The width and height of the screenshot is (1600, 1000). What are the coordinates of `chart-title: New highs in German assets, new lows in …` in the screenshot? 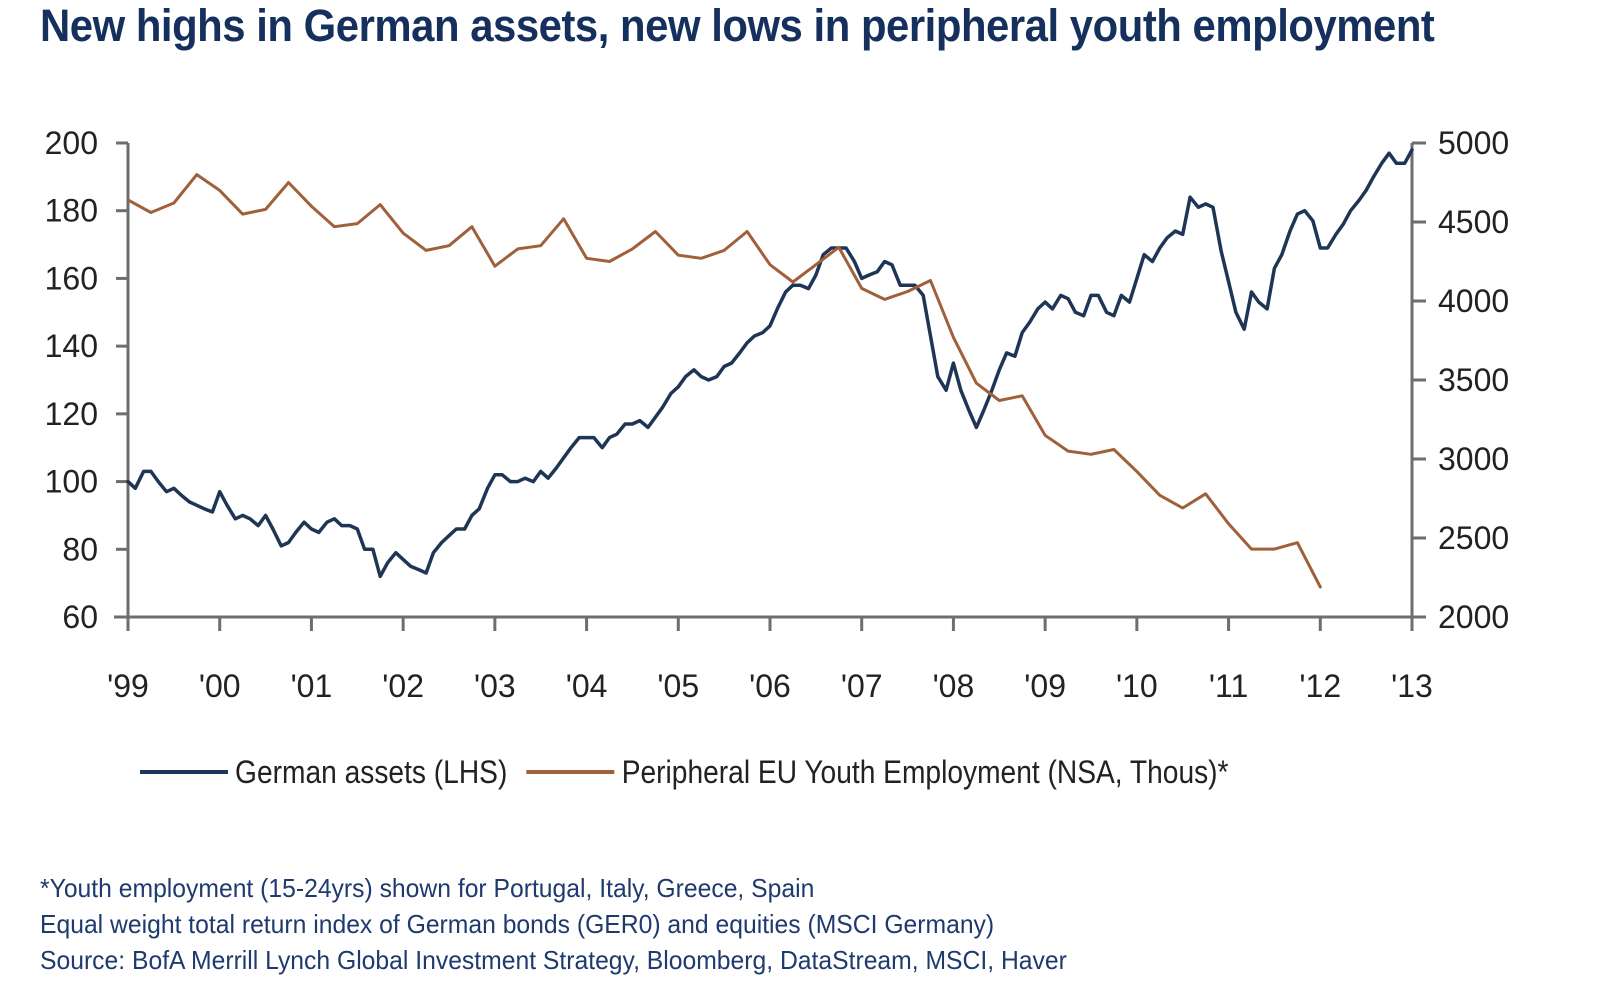 It's located at (737, 25).